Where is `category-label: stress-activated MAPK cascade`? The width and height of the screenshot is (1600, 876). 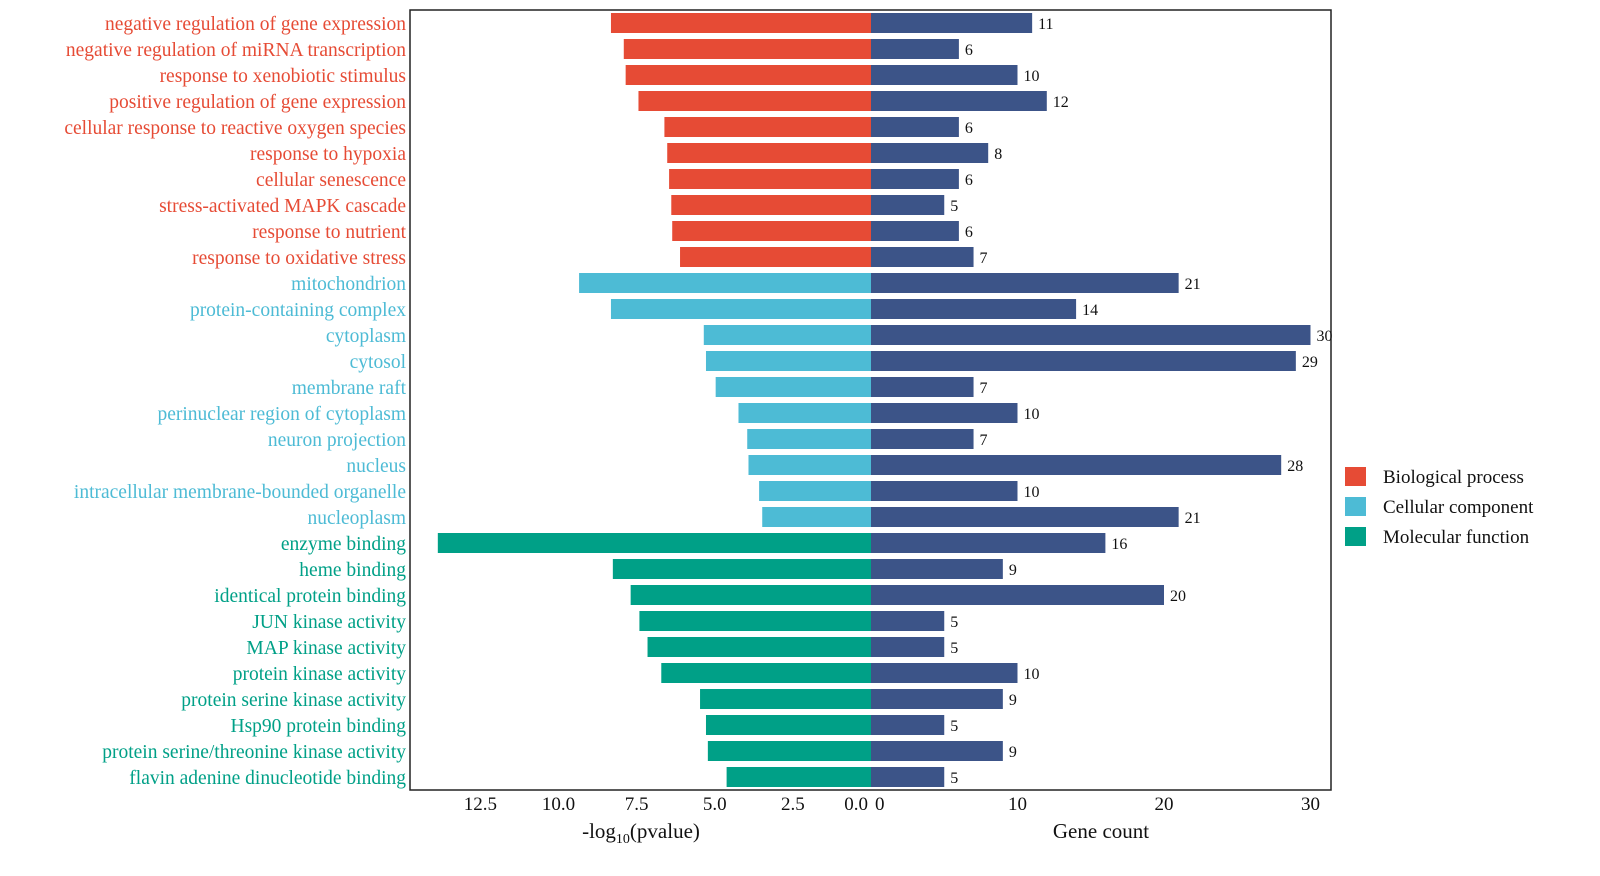 category-label: stress-activated MAPK cascade is located at coordinates (282, 206).